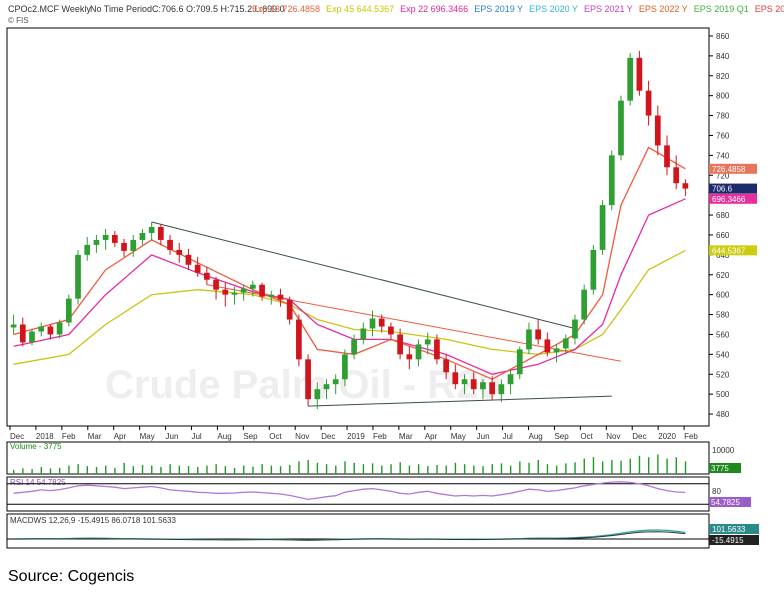 This screenshot has height=596, width=784. What do you see at coordinates (720, 468) in the screenshot?
I see `volume-badge-value: 3775` at bounding box center [720, 468].